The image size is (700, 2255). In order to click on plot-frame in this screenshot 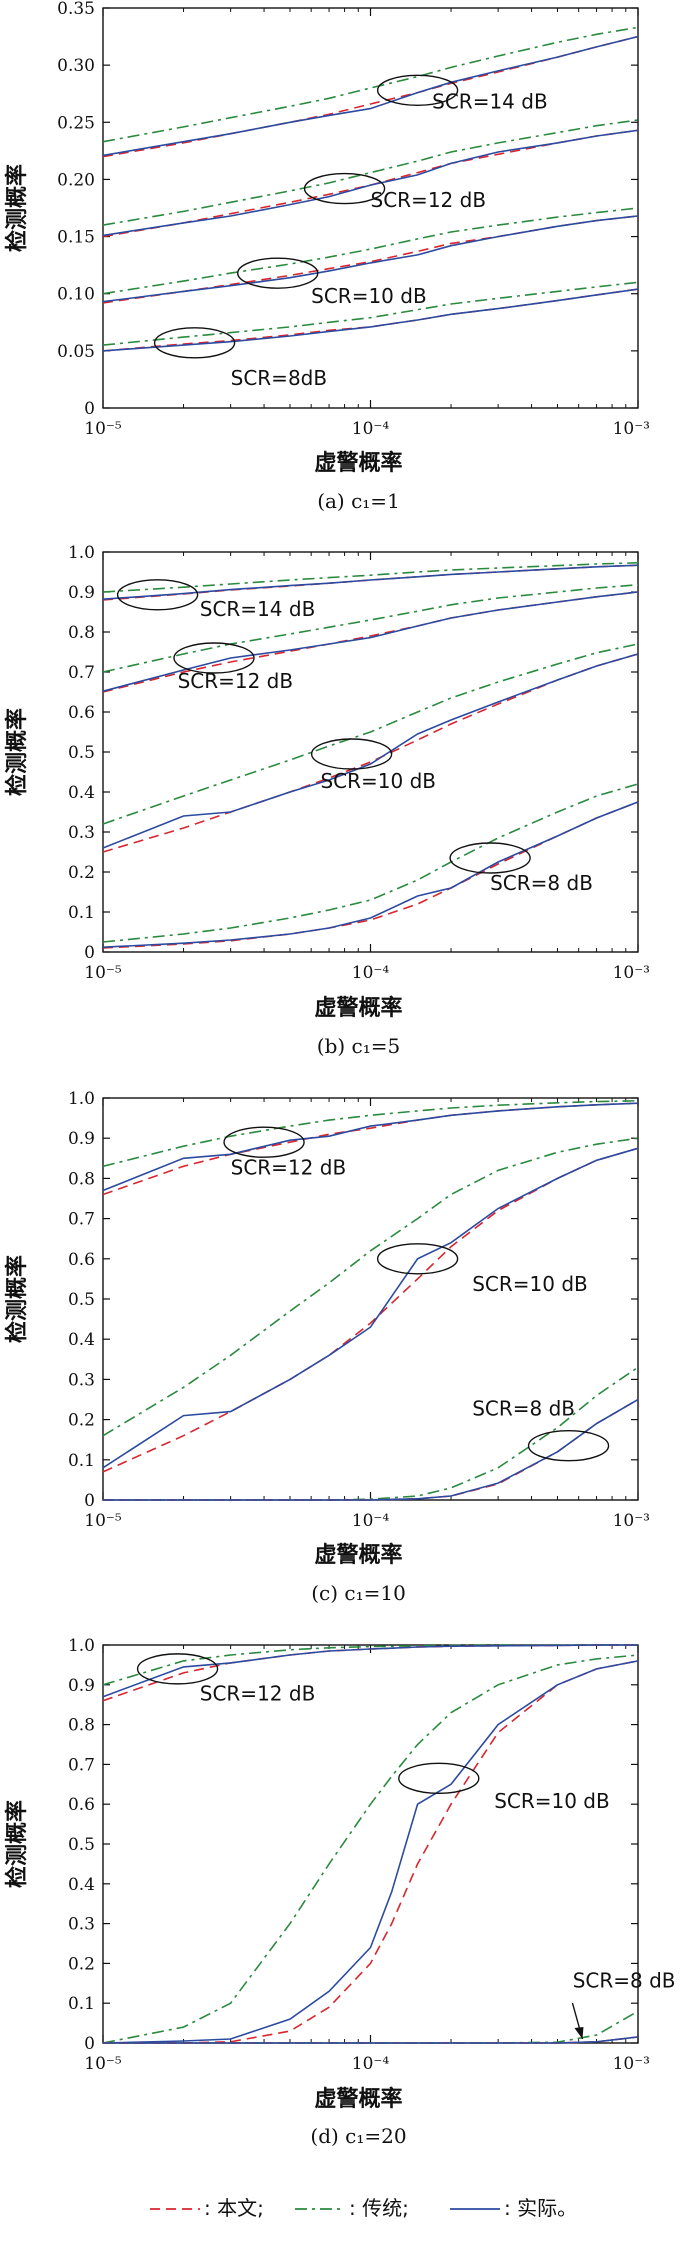, I will do `click(370, 1844)`.